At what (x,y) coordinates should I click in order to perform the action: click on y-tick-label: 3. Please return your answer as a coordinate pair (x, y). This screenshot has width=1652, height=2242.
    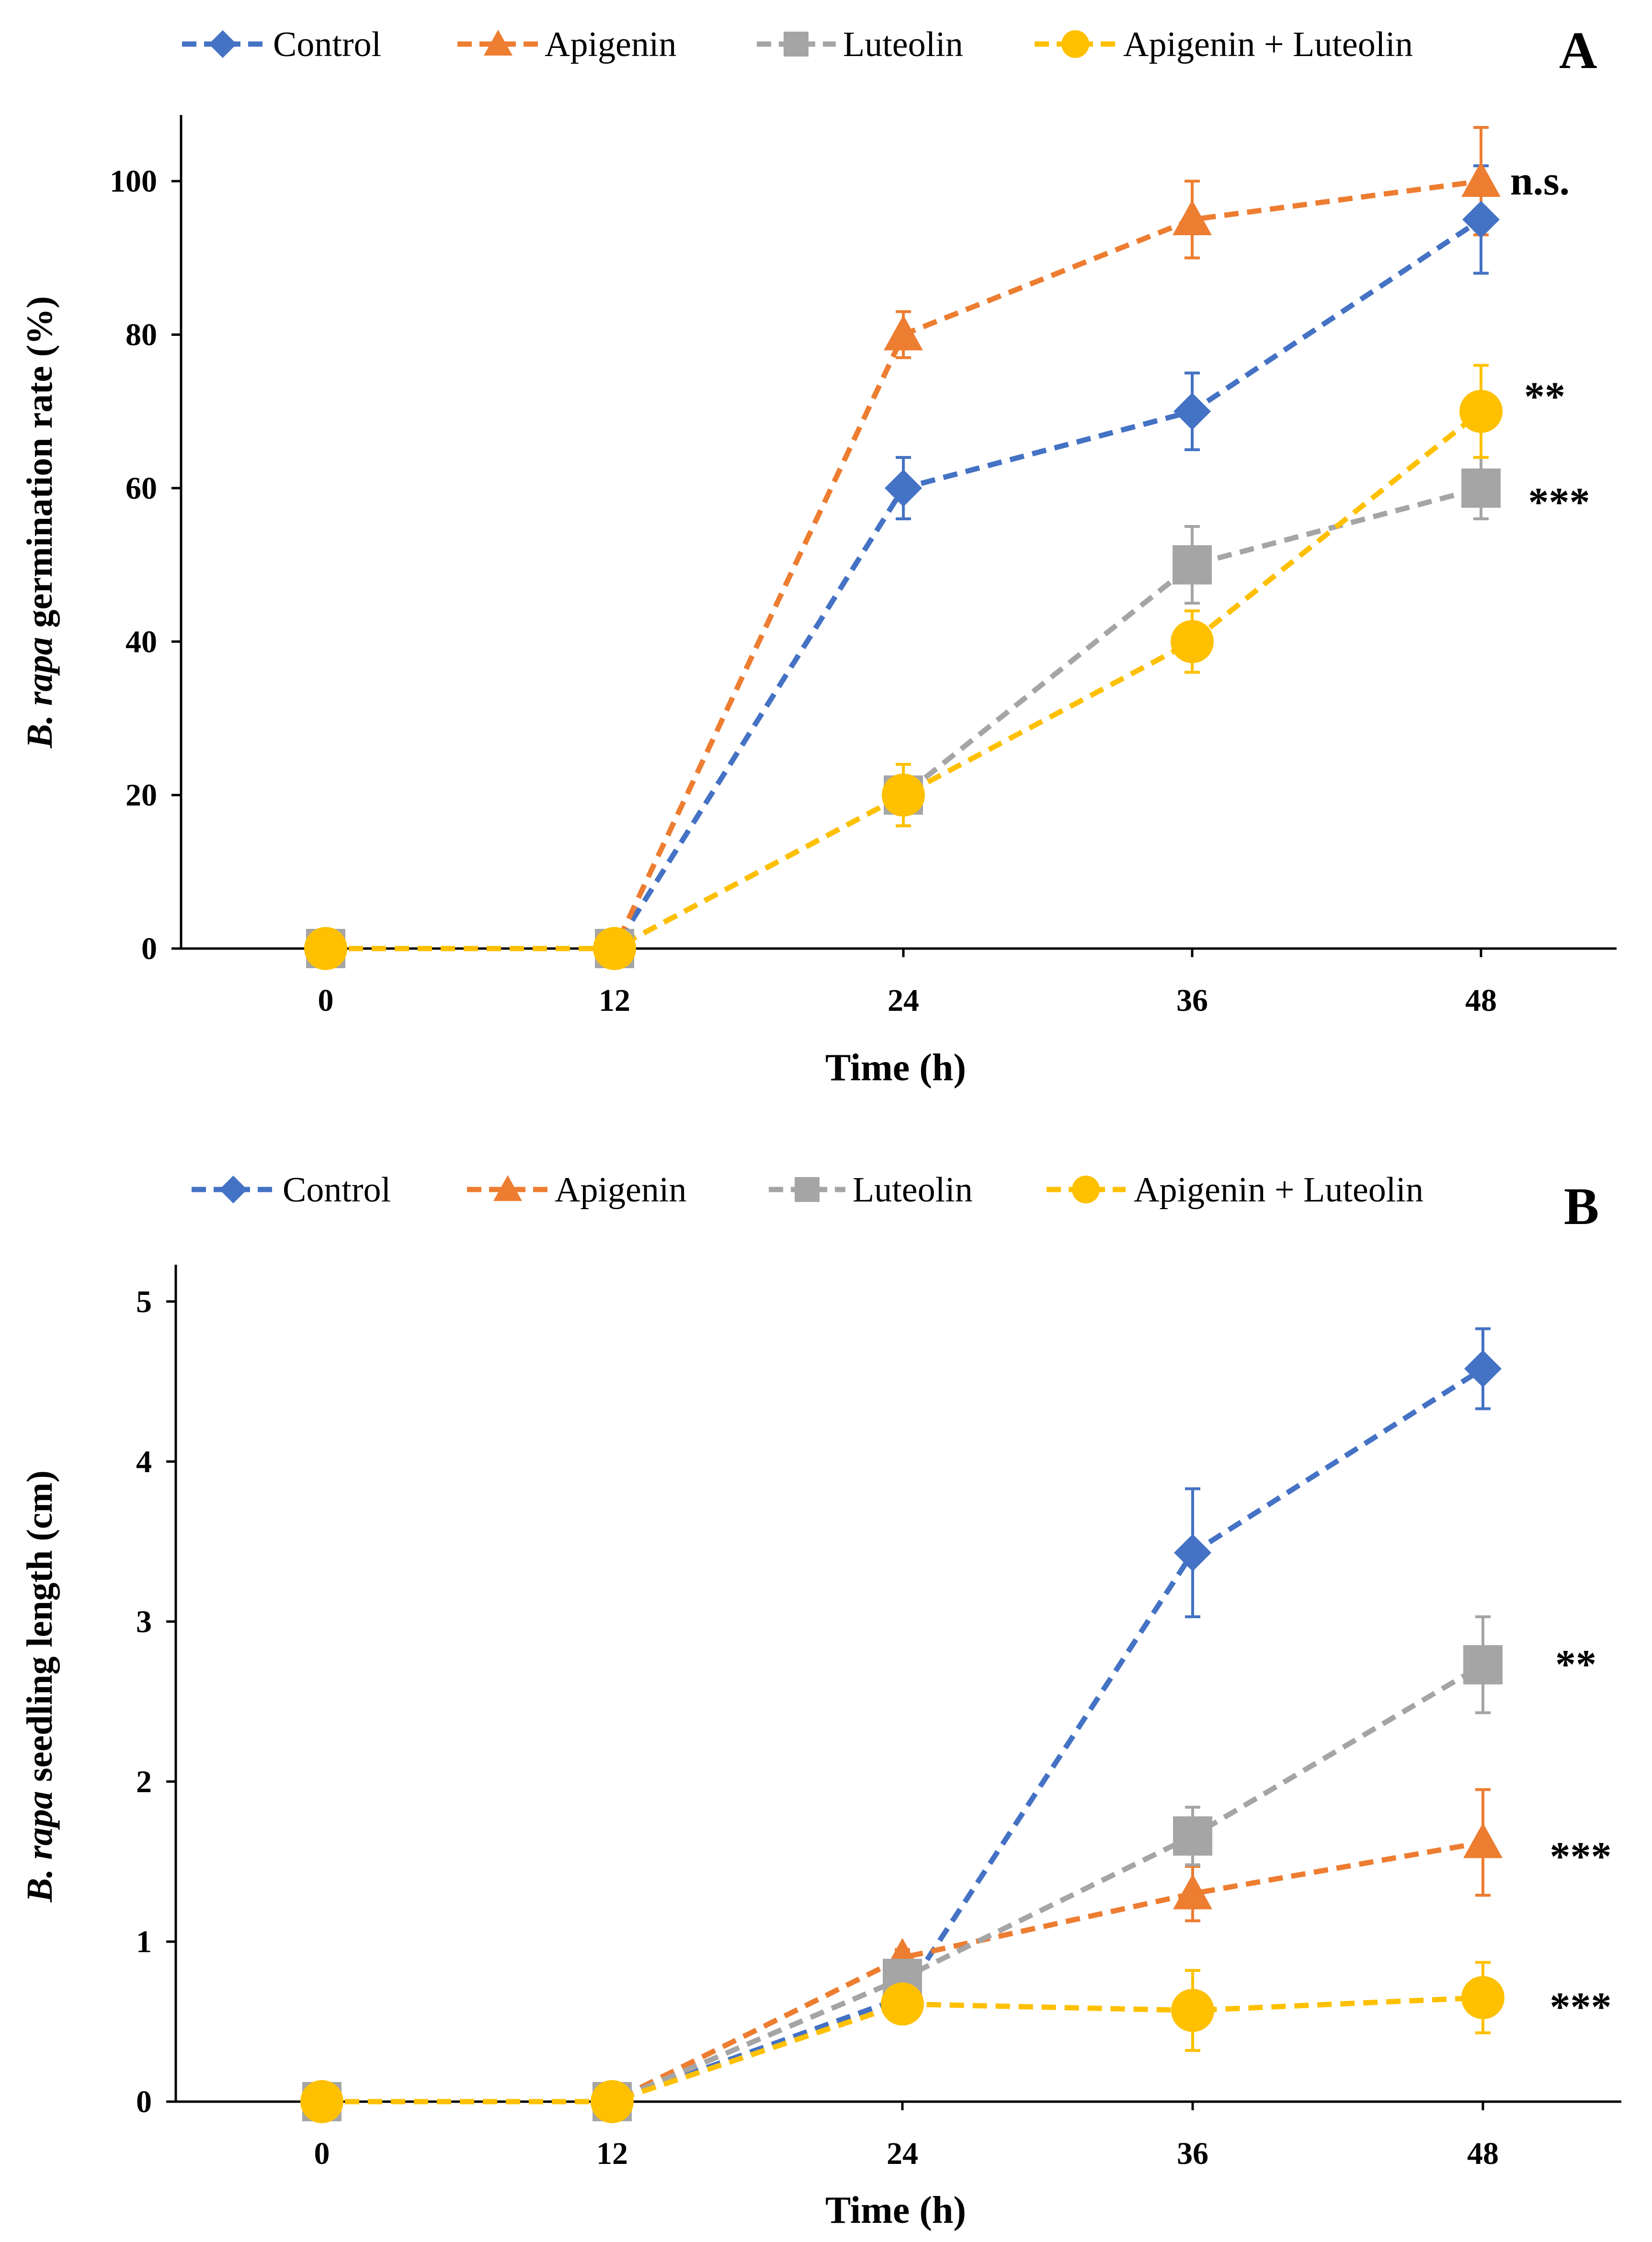
    Looking at the image, I should click on (144, 1621).